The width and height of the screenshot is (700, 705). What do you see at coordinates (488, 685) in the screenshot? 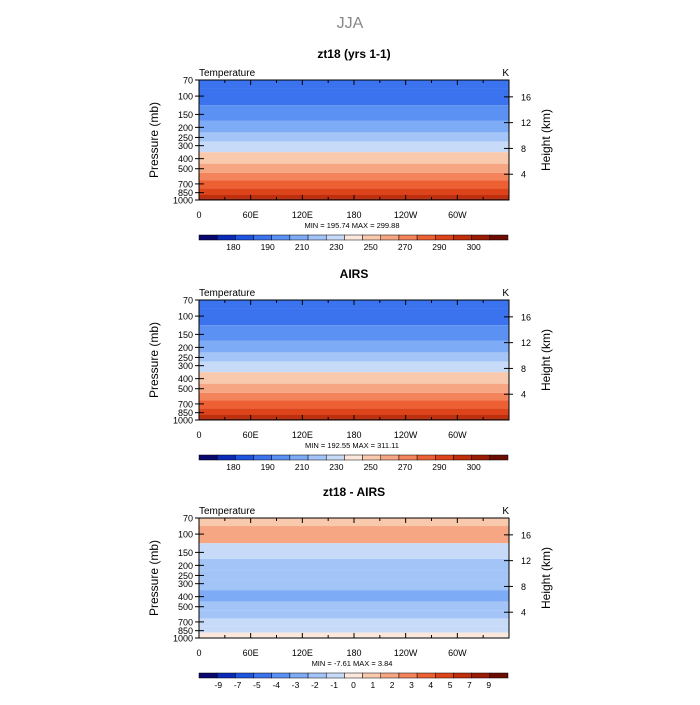
I see `colorbar-label: 9` at bounding box center [488, 685].